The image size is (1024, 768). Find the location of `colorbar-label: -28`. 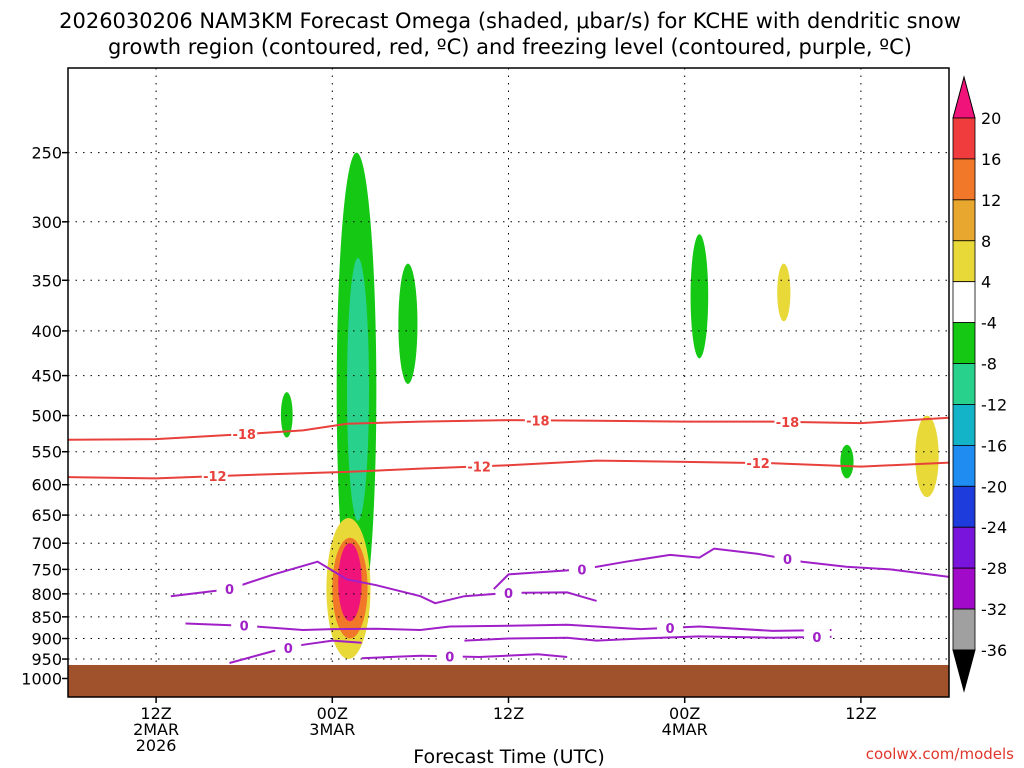

colorbar-label: -28 is located at coordinates (994, 568).